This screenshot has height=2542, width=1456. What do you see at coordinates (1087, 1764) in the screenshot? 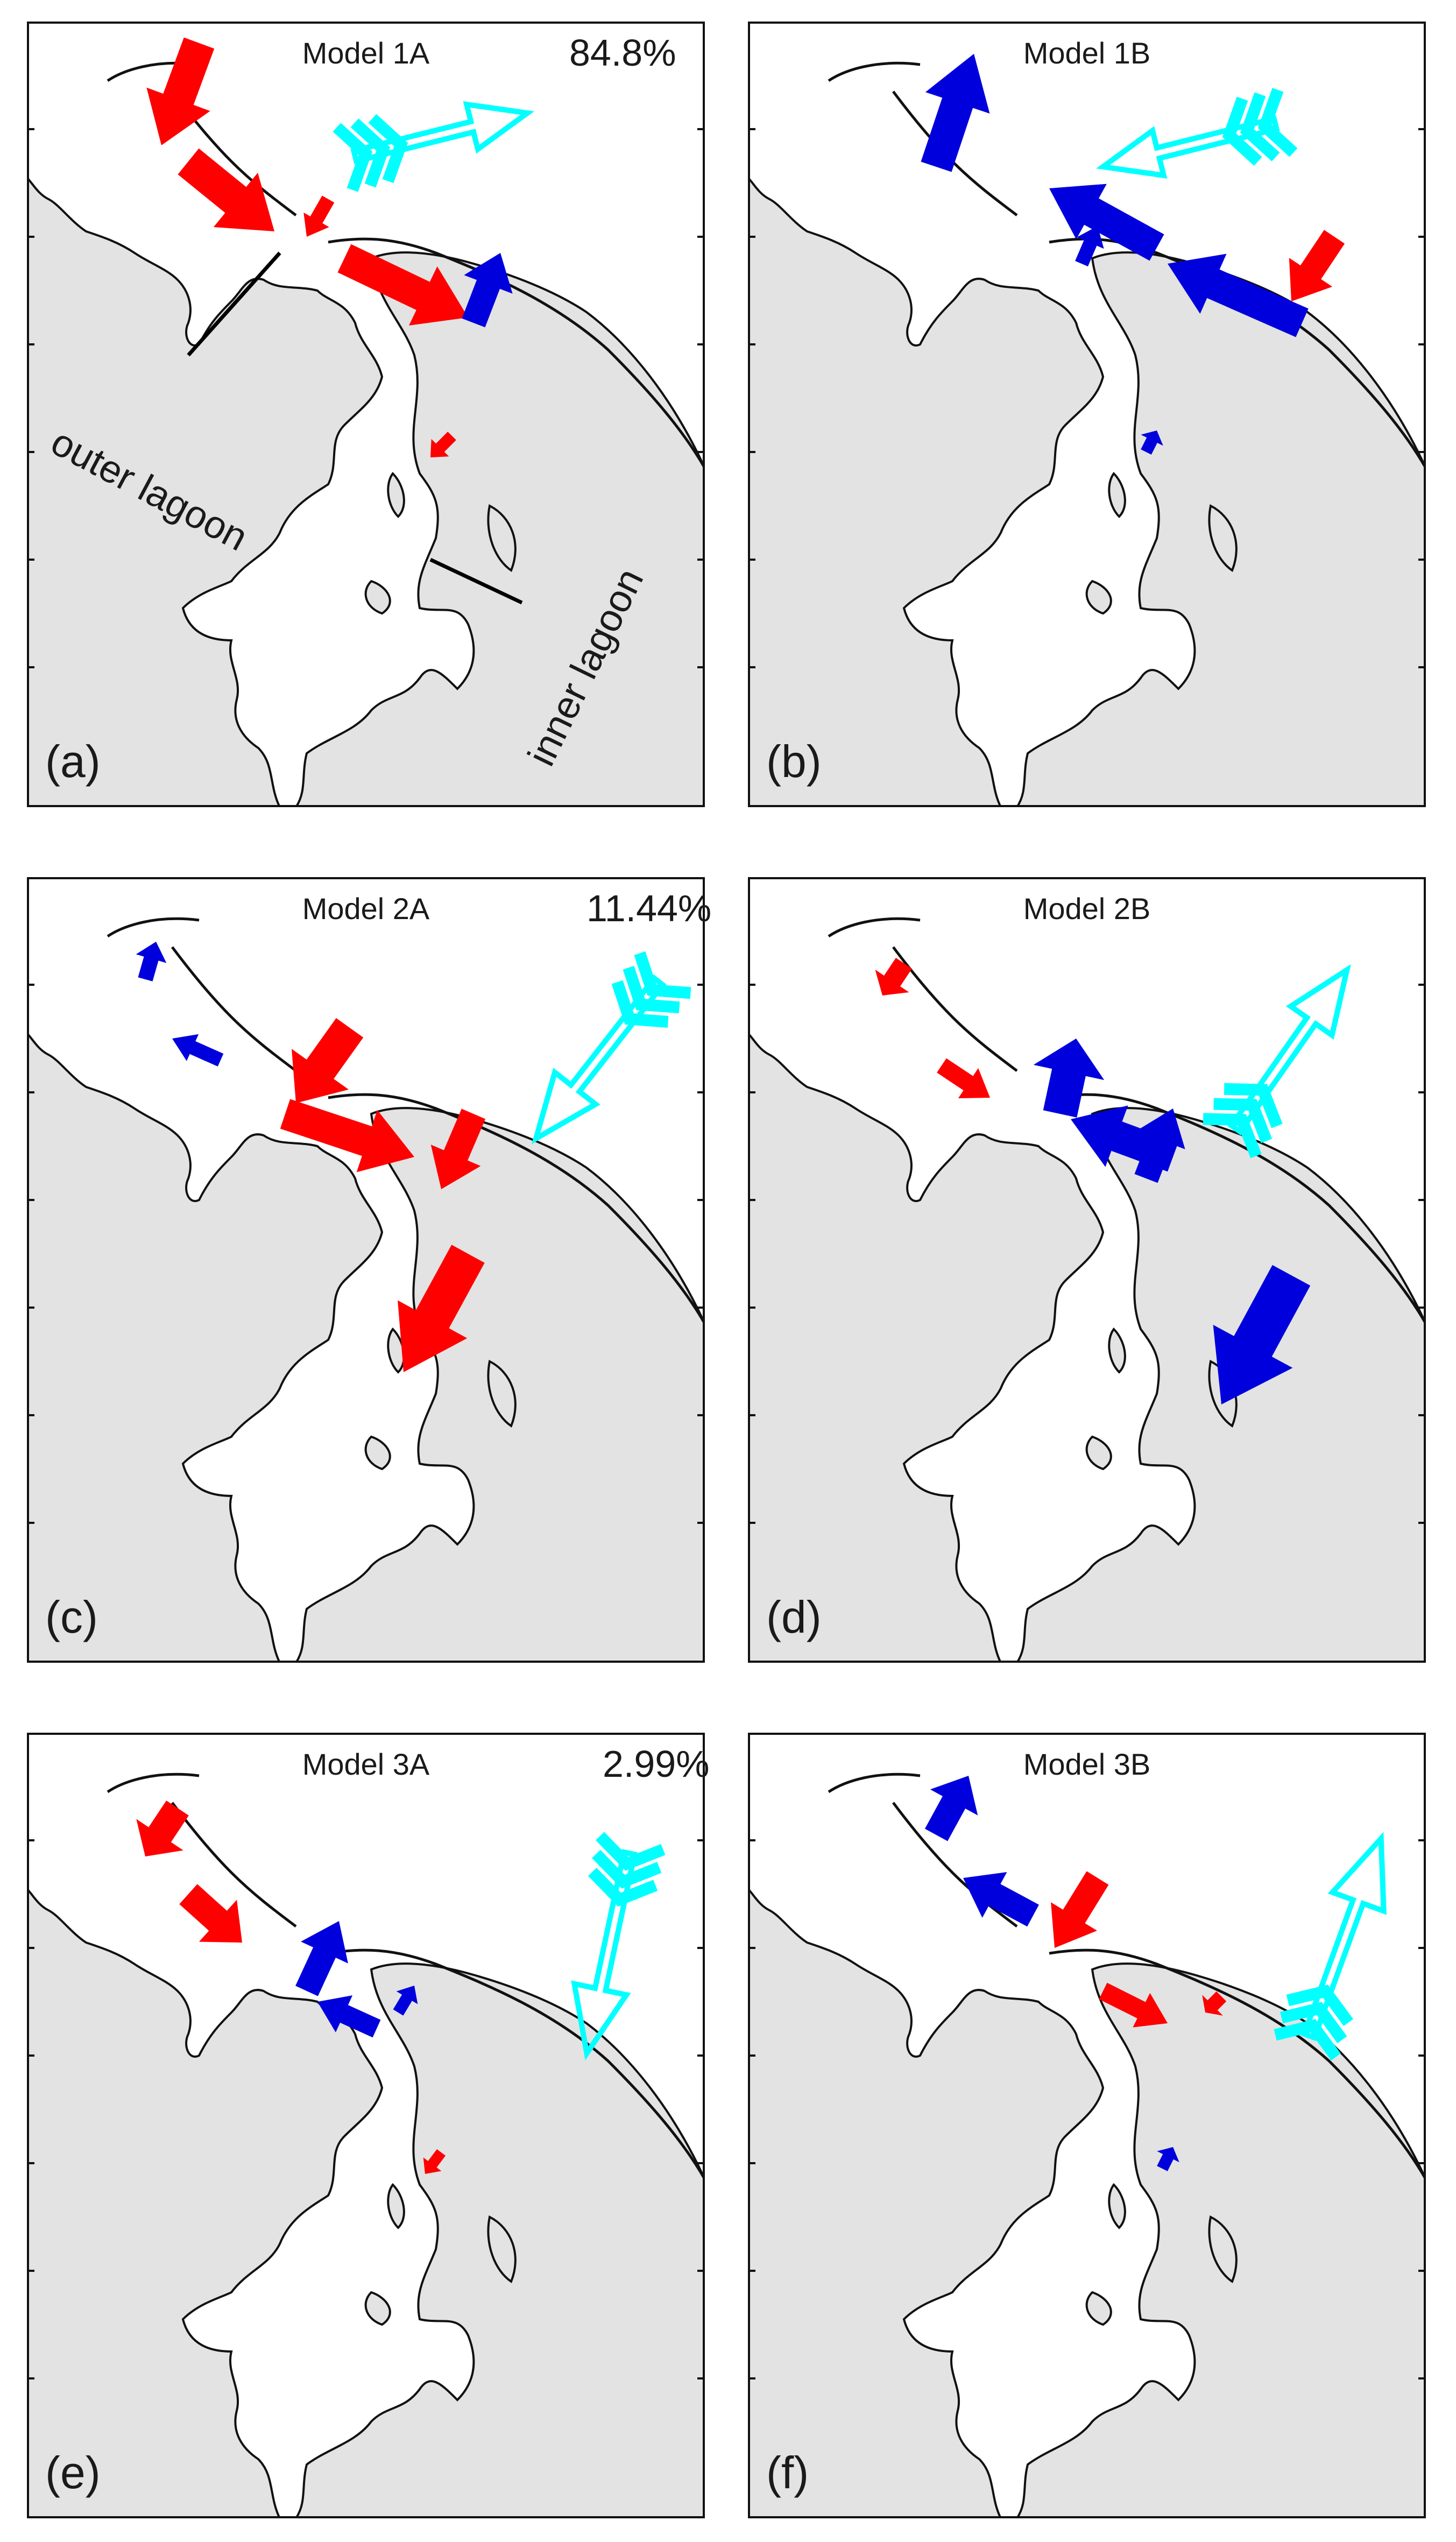
I see `panel-title: Model 3B` at bounding box center [1087, 1764].